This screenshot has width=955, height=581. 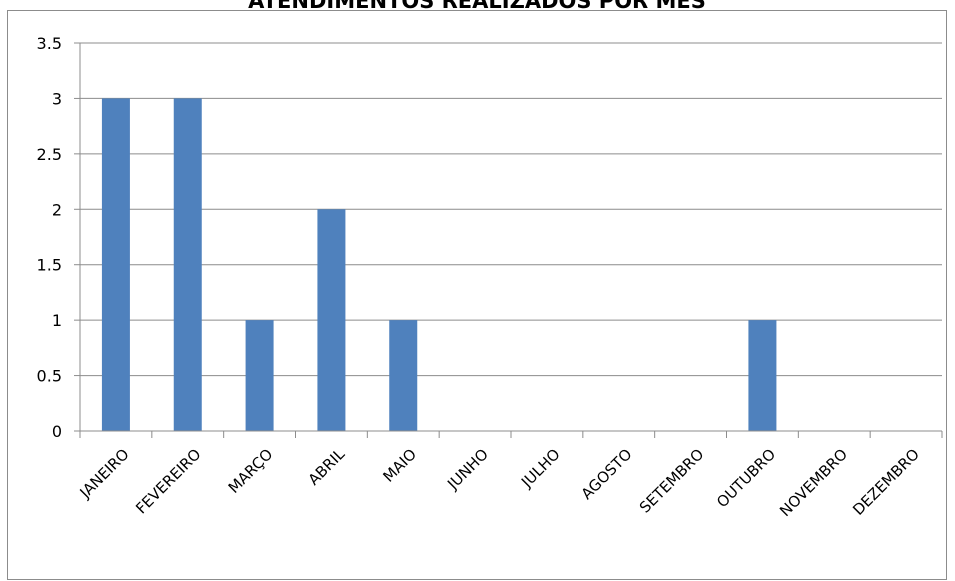 What do you see at coordinates (49, 376) in the screenshot?
I see `y-tick-label: 0.5` at bounding box center [49, 376].